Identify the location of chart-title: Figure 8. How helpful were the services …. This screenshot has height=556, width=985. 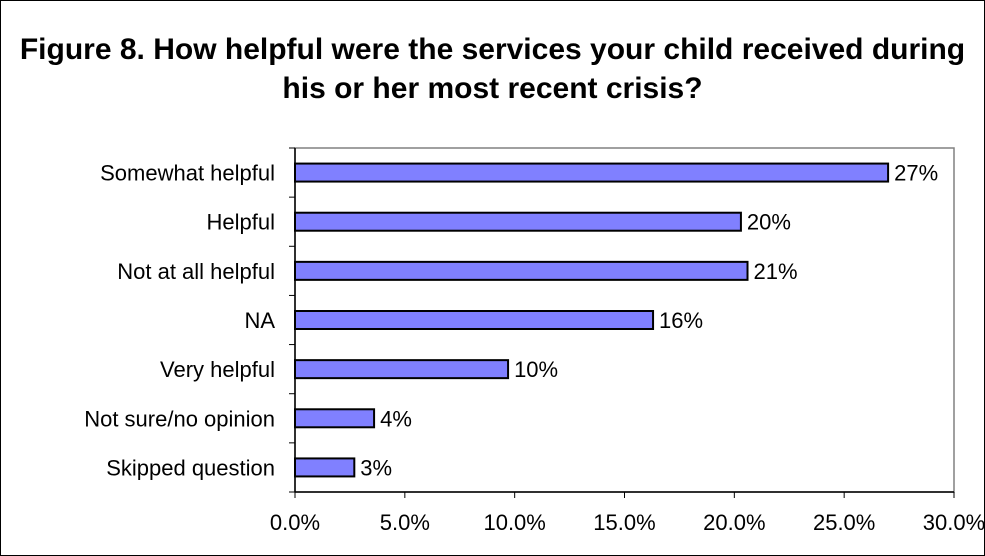
(492, 69).